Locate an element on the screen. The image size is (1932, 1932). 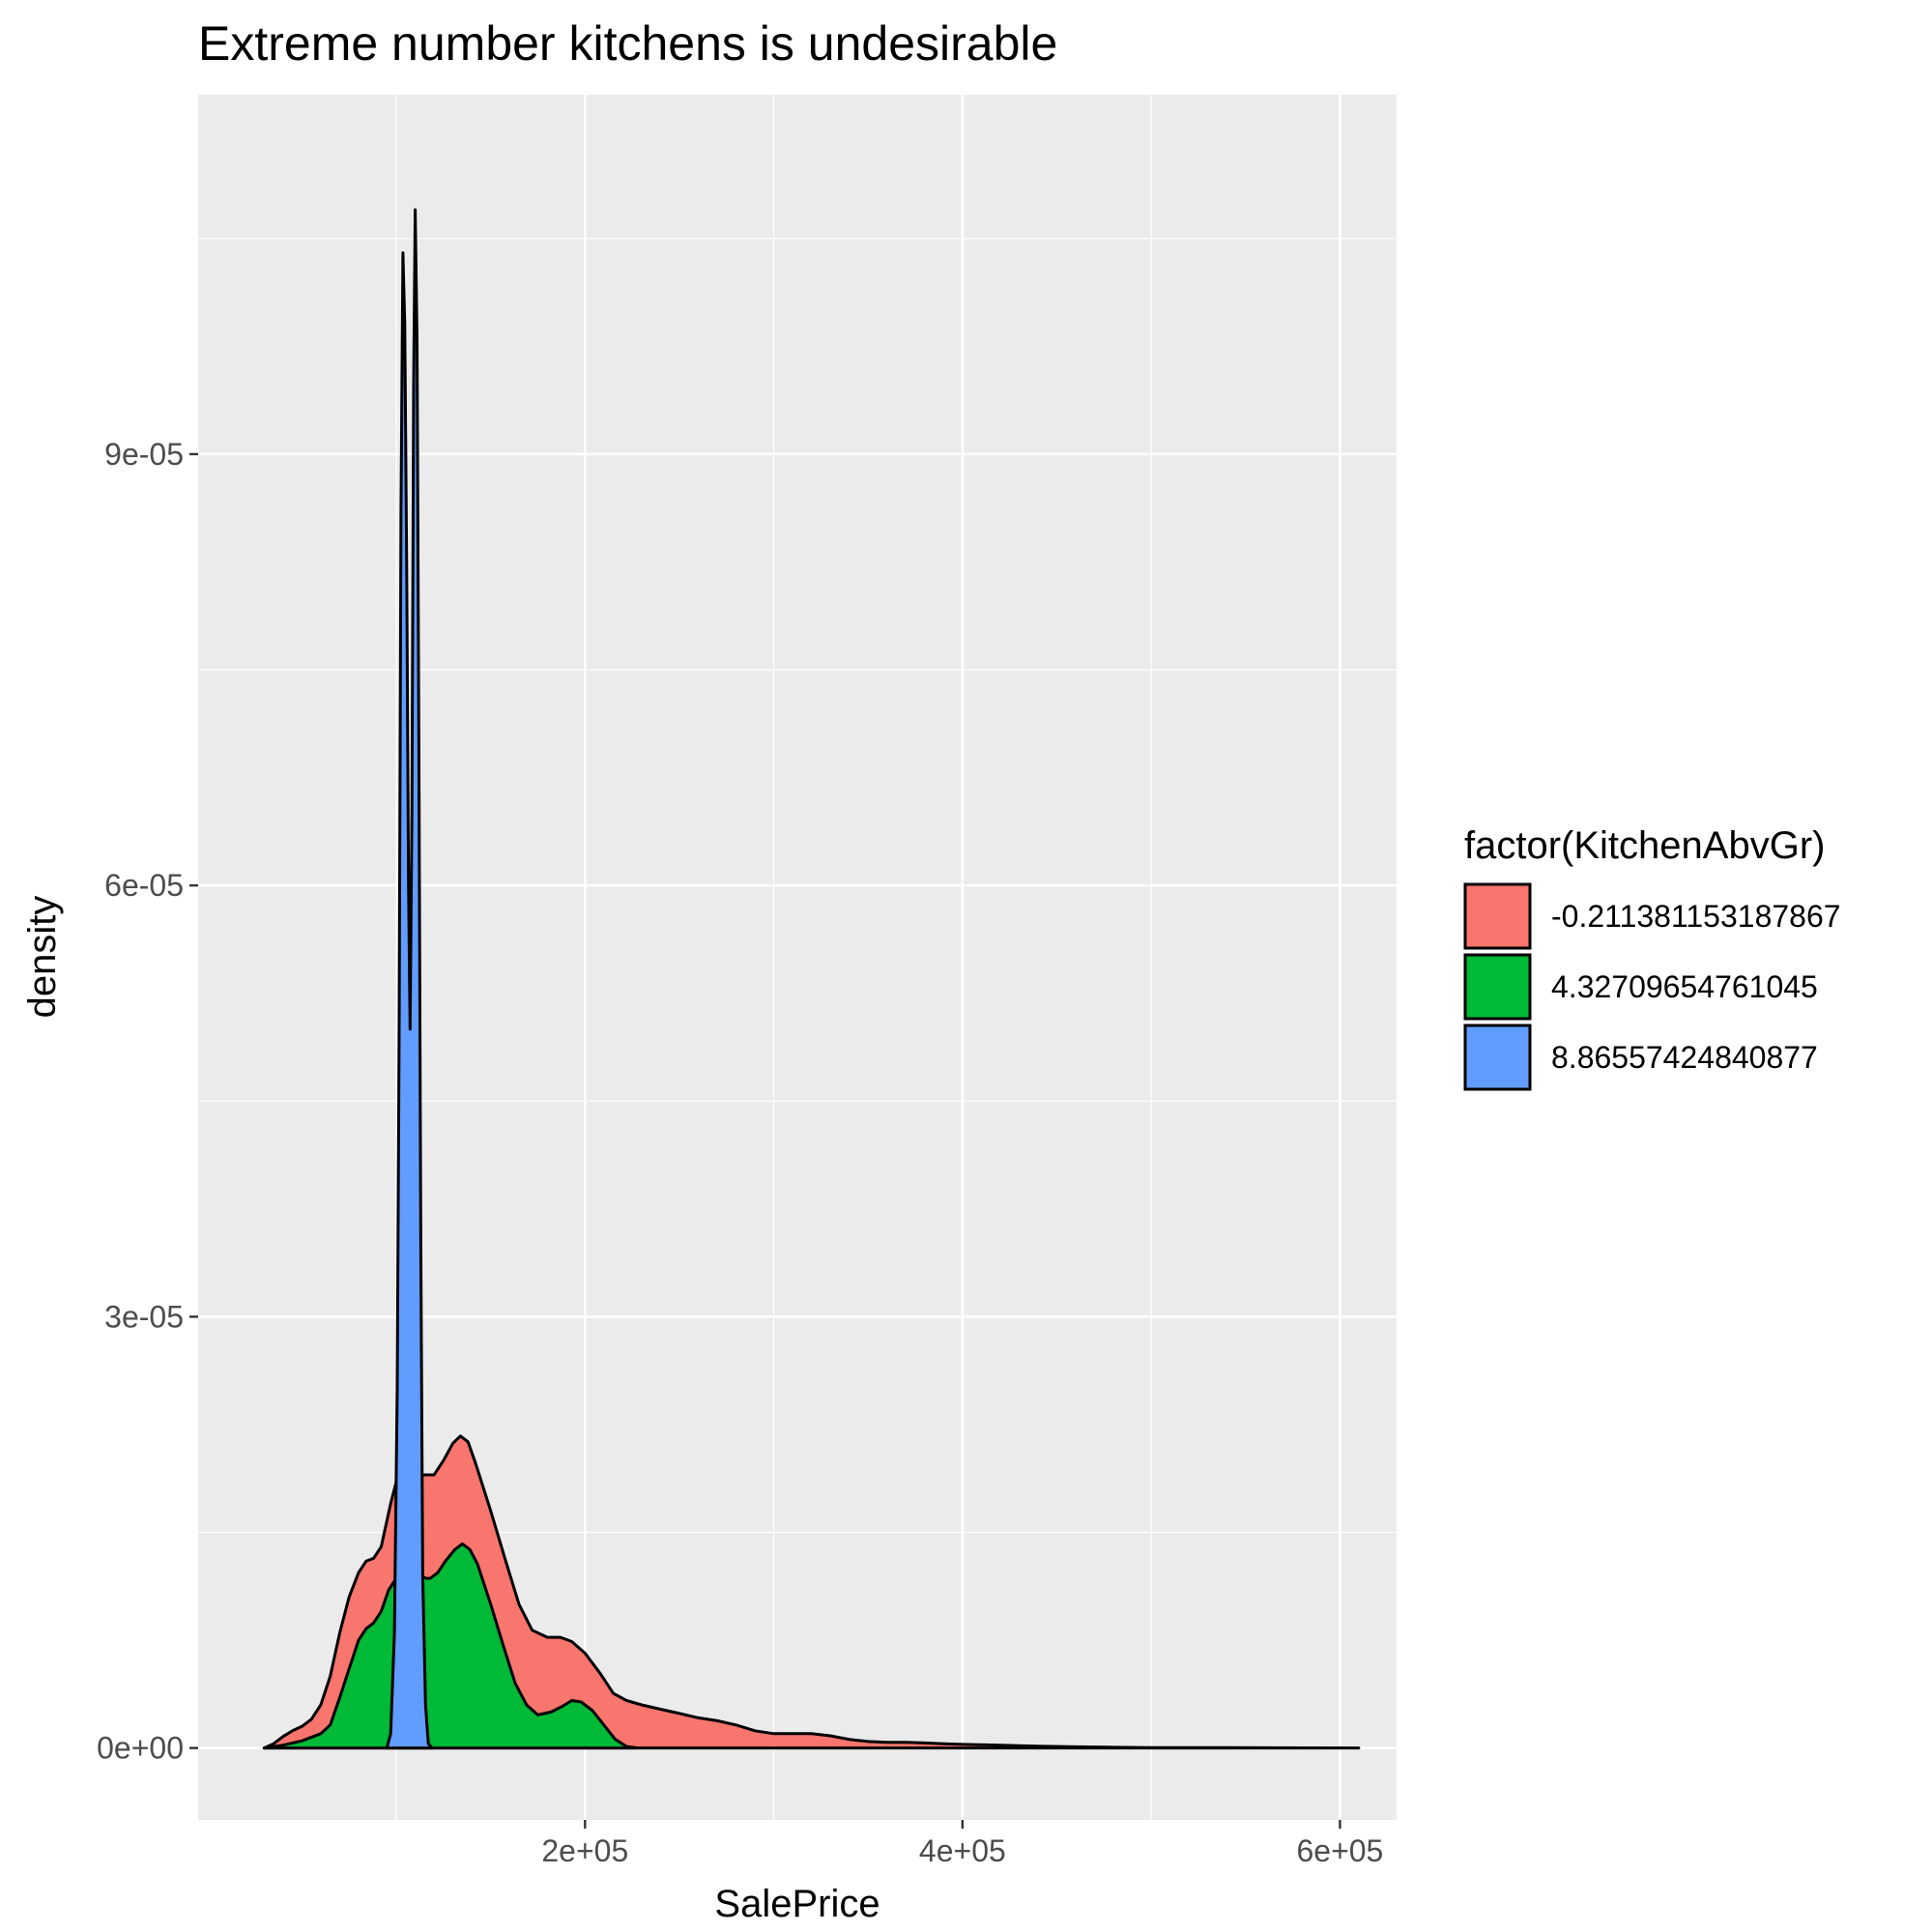
y-tick-label: 9e-05 is located at coordinates (144, 455).